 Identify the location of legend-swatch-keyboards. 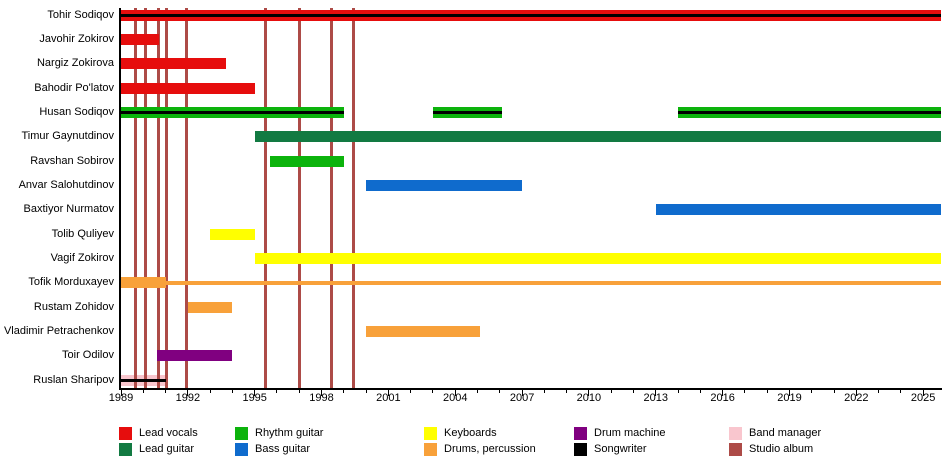
(430, 433).